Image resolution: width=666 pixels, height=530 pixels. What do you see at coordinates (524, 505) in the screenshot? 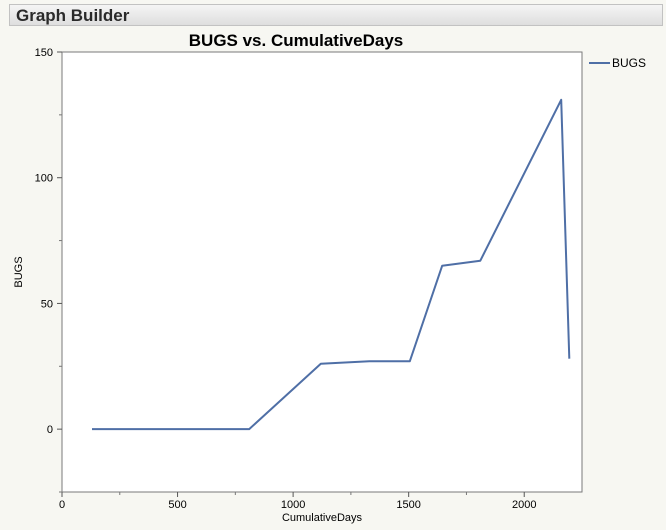
I see `x-tick-label: 2000` at bounding box center [524, 505].